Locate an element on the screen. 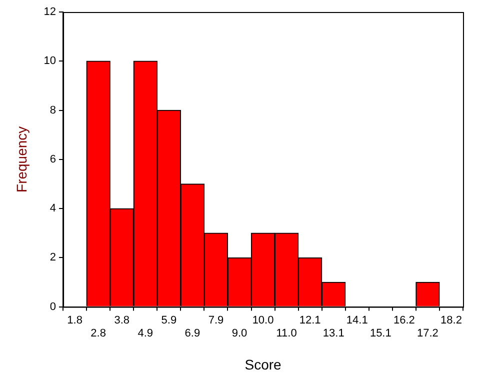 The image size is (477, 382). y-tick-label: 8 is located at coordinates (53, 110).